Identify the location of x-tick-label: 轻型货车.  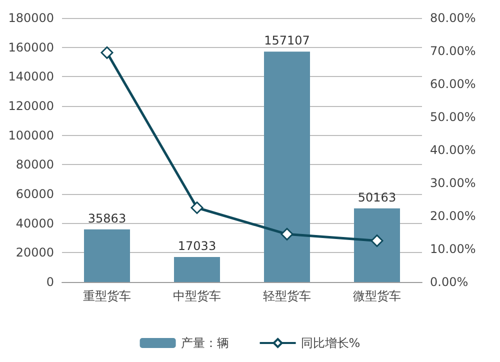
(287, 296).